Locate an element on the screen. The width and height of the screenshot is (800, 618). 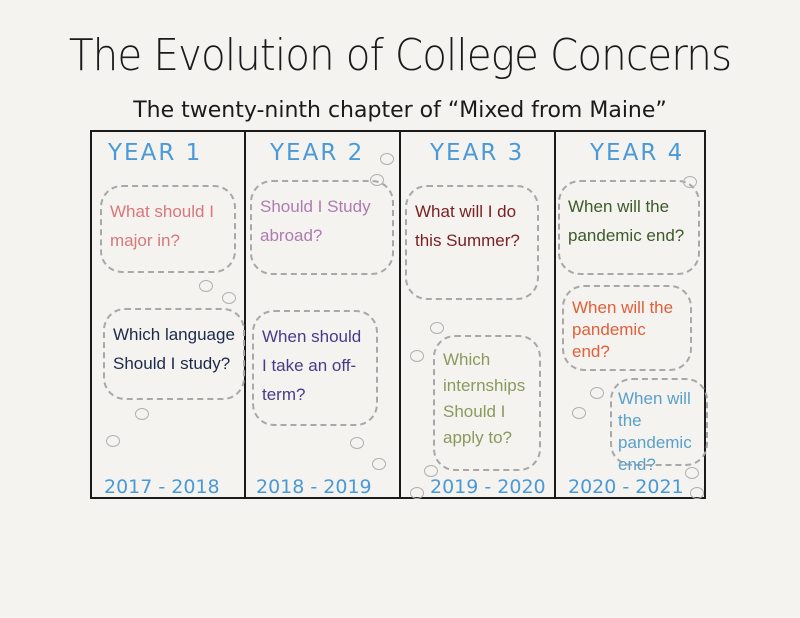
year-2-heading: YEAR 2 is located at coordinates (317, 153).